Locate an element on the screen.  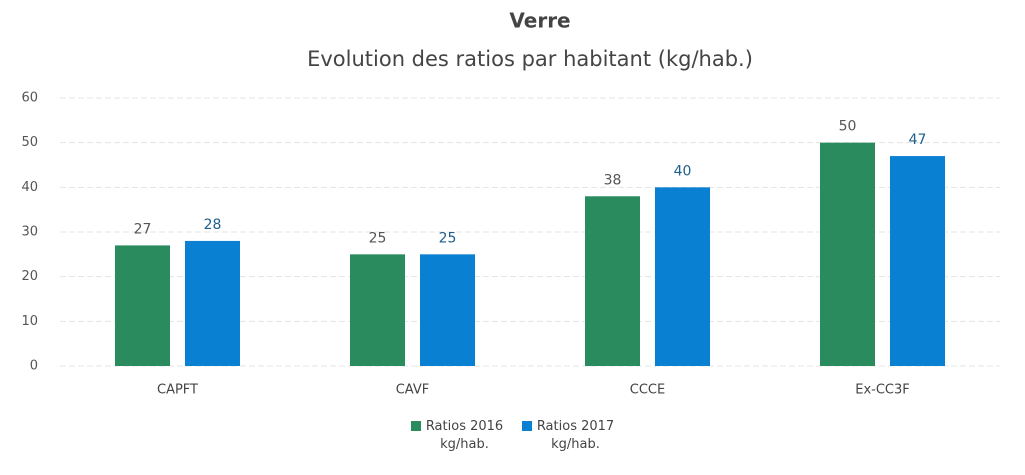
data-label: 40 is located at coordinates (683, 171).